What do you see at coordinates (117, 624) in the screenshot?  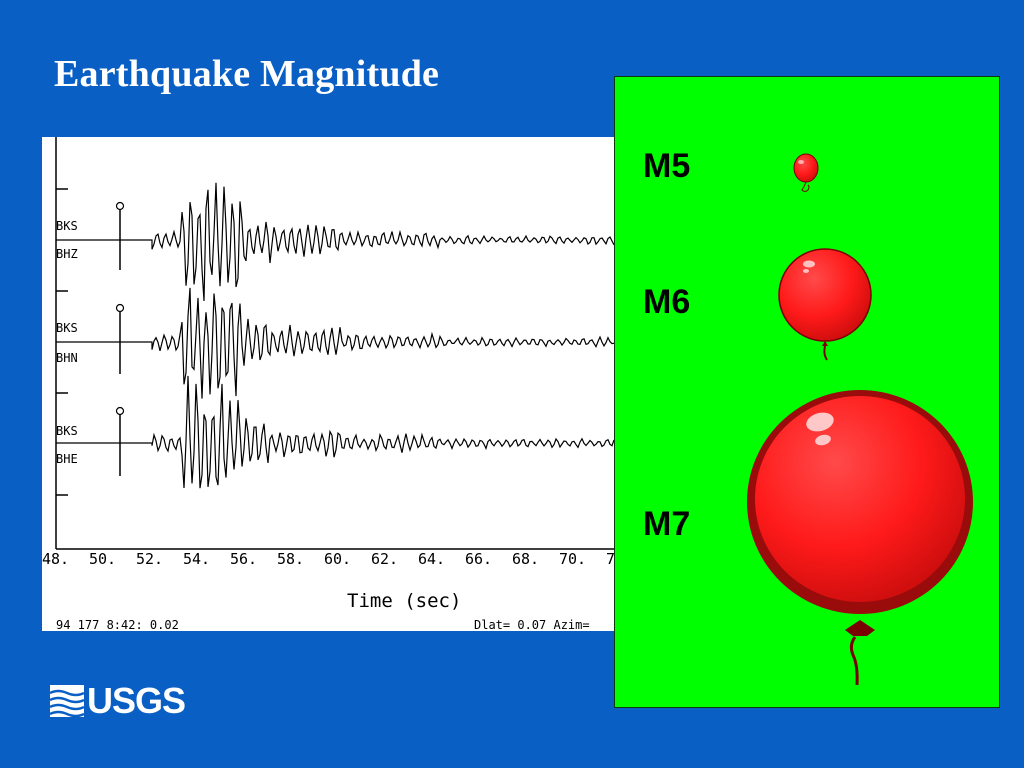 I see `footer-info-left: 94 177 8:42: 0.02` at bounding box center [117, 624].